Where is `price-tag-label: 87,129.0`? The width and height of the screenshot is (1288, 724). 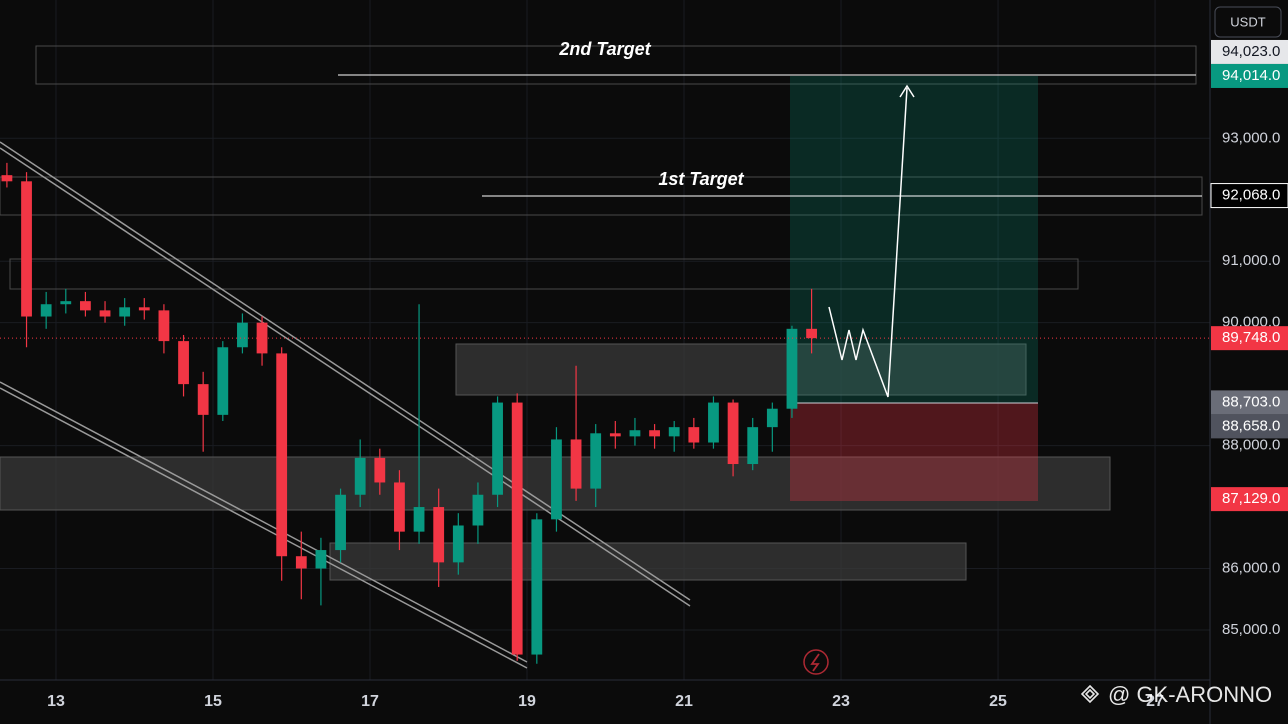 price-tag-label: 87,129.0 is located at coordinates (1251, 498).